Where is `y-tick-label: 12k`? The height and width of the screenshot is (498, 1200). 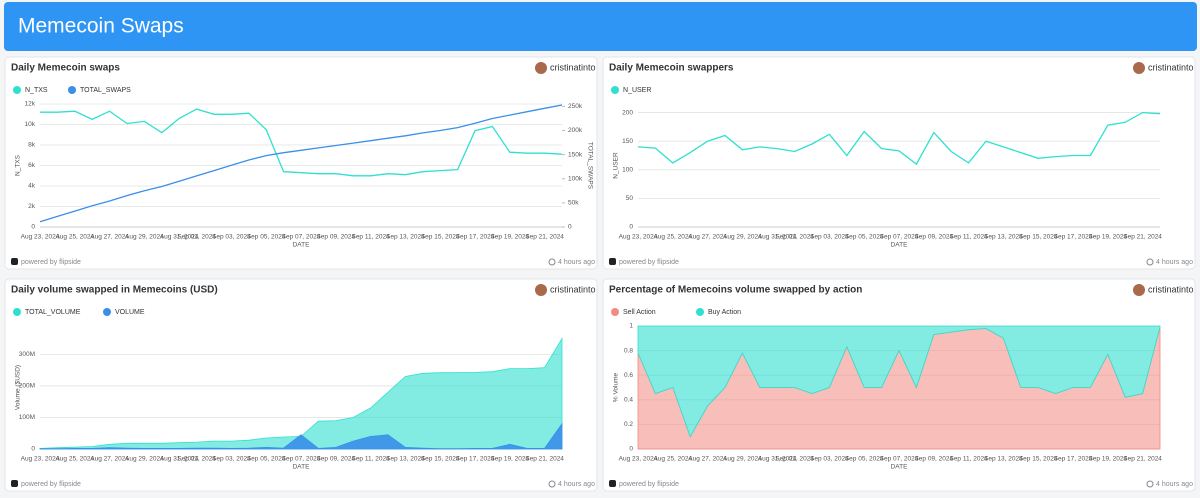 y-tick-label: 12k is located at coordinates (30, 104).